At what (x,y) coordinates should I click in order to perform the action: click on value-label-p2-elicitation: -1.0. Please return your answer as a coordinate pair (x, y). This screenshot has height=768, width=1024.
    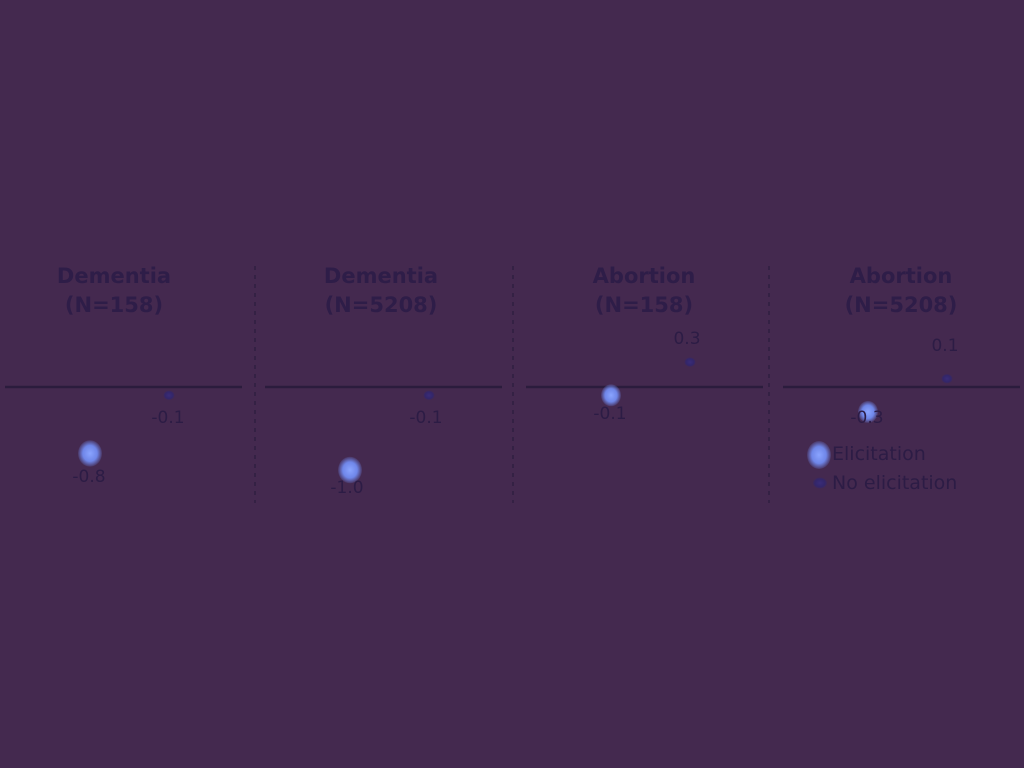
    Looking at the image, I should click on (347, 488).